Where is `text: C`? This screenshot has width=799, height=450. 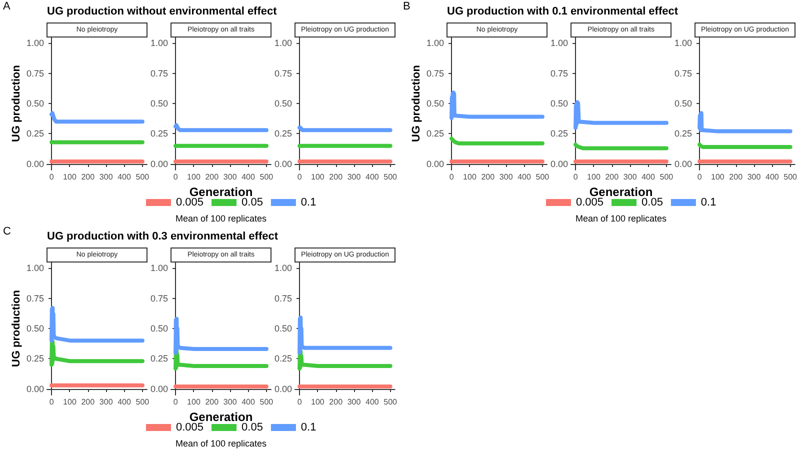 text: C is located at coordinates (7, 232).